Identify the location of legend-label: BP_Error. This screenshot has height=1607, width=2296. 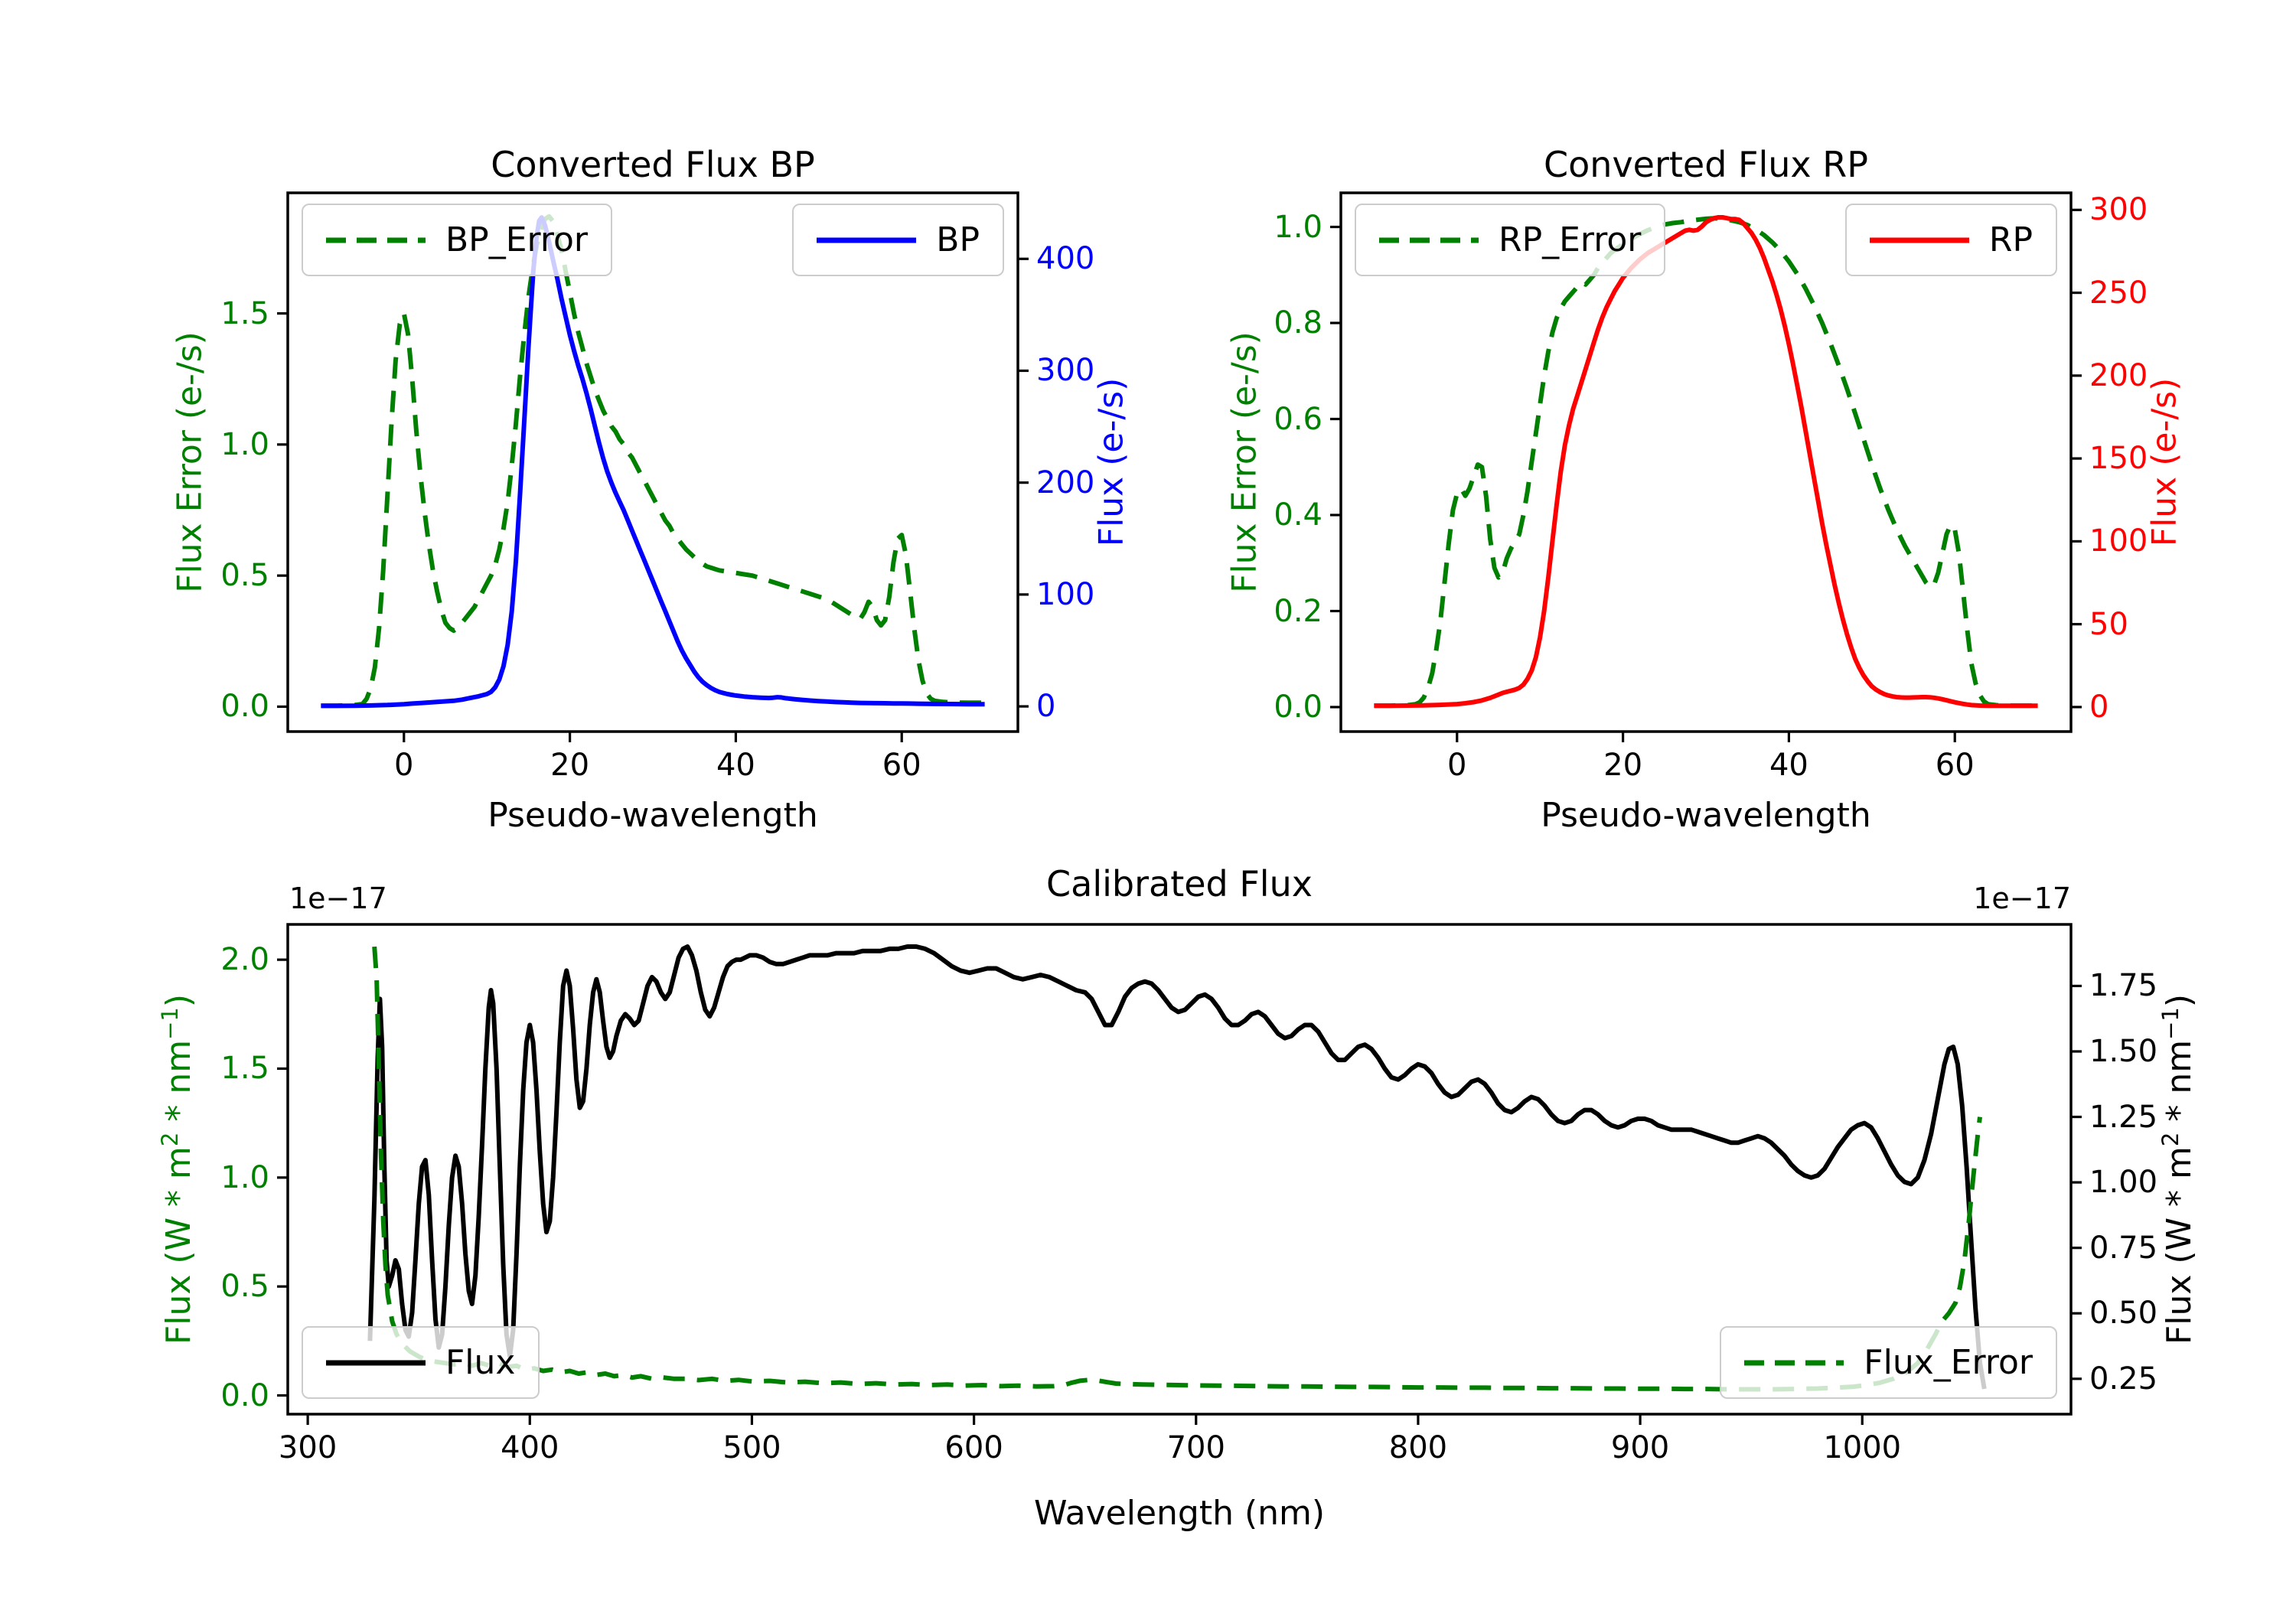
(516, 239).